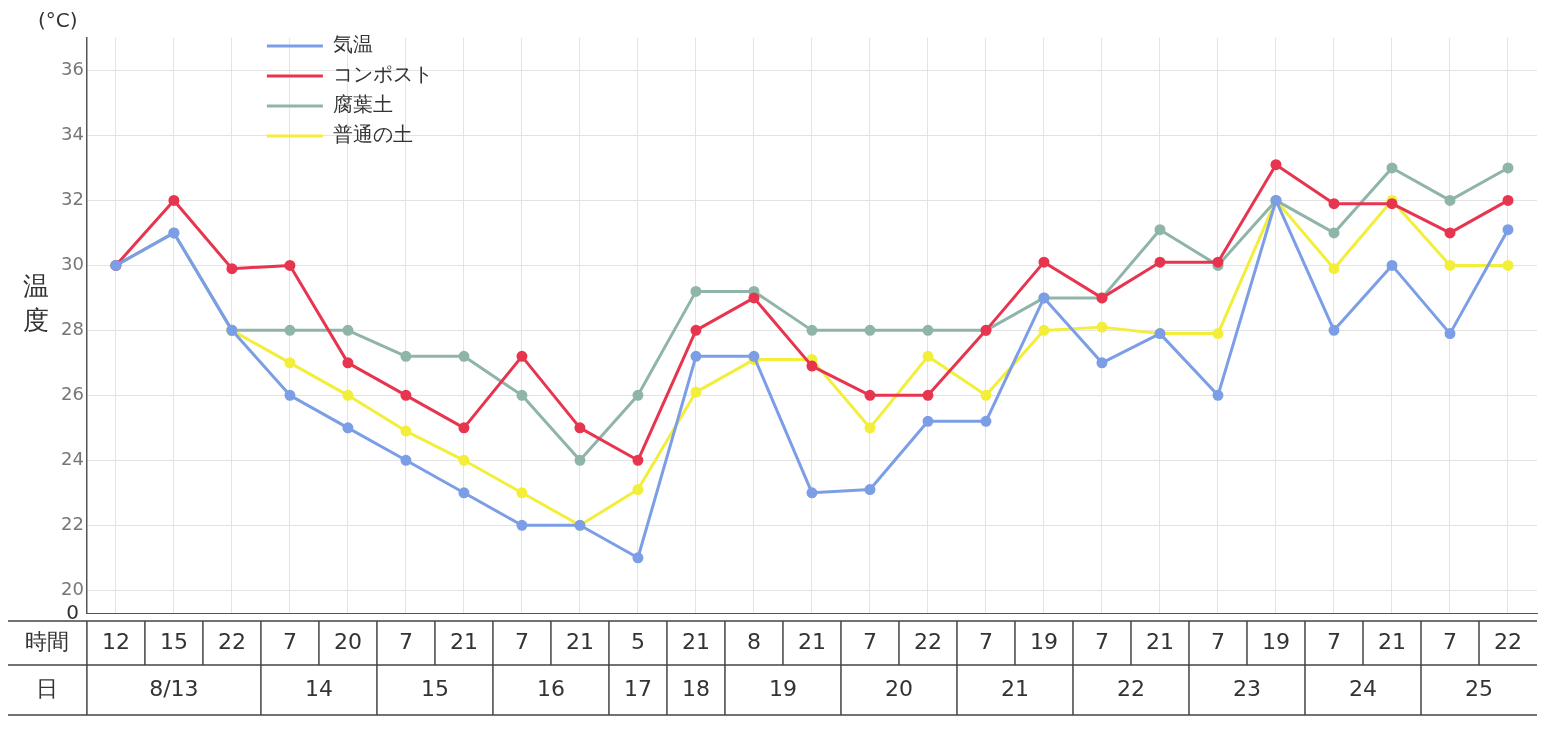  I want to click on text: 0, so click(72, 612).